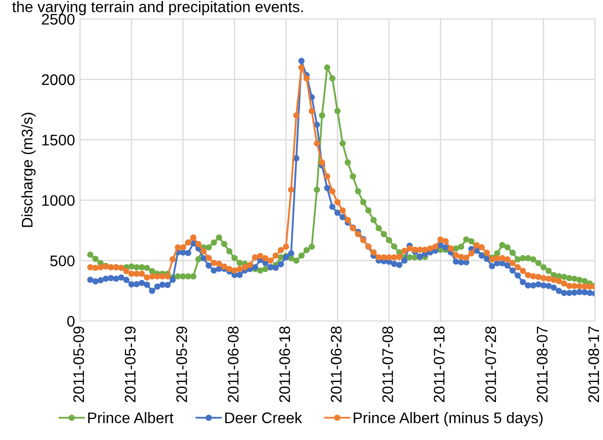  What do you see at coordinates (58, 140) in the screenshot?
I see `y-tick-label: 1500` at bounding box center [58, 140].